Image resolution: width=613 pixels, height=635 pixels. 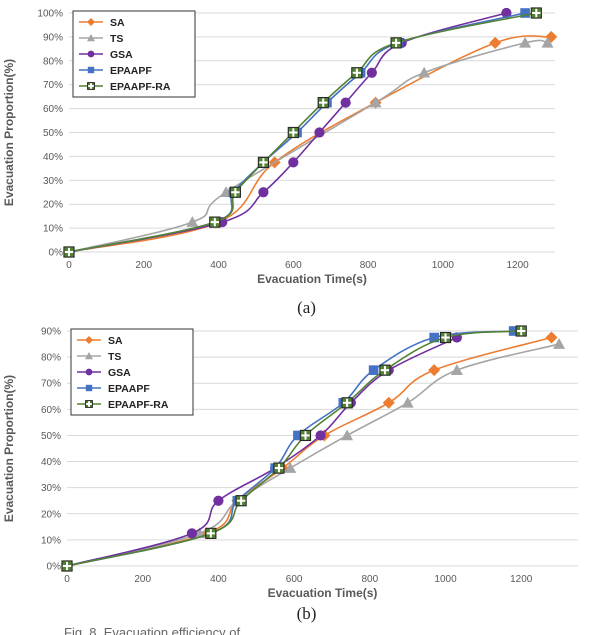 What do you see at coordinates (69, 265) in the screenshot?
I see `chart-a-x-tick-label-0: 0` at bounding box center [69, 265].